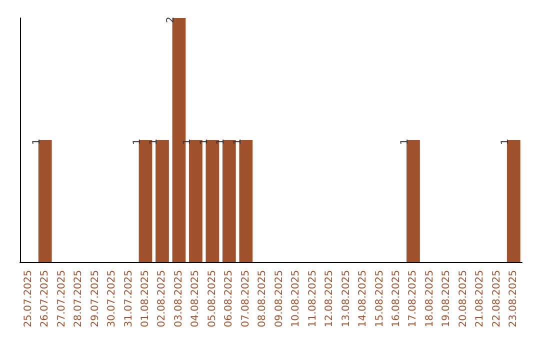  What do you see at coordinates (262, 299) in the screenshot?
I see `x-tick-label: 08.08.2025` at bounding box center [262, 299].